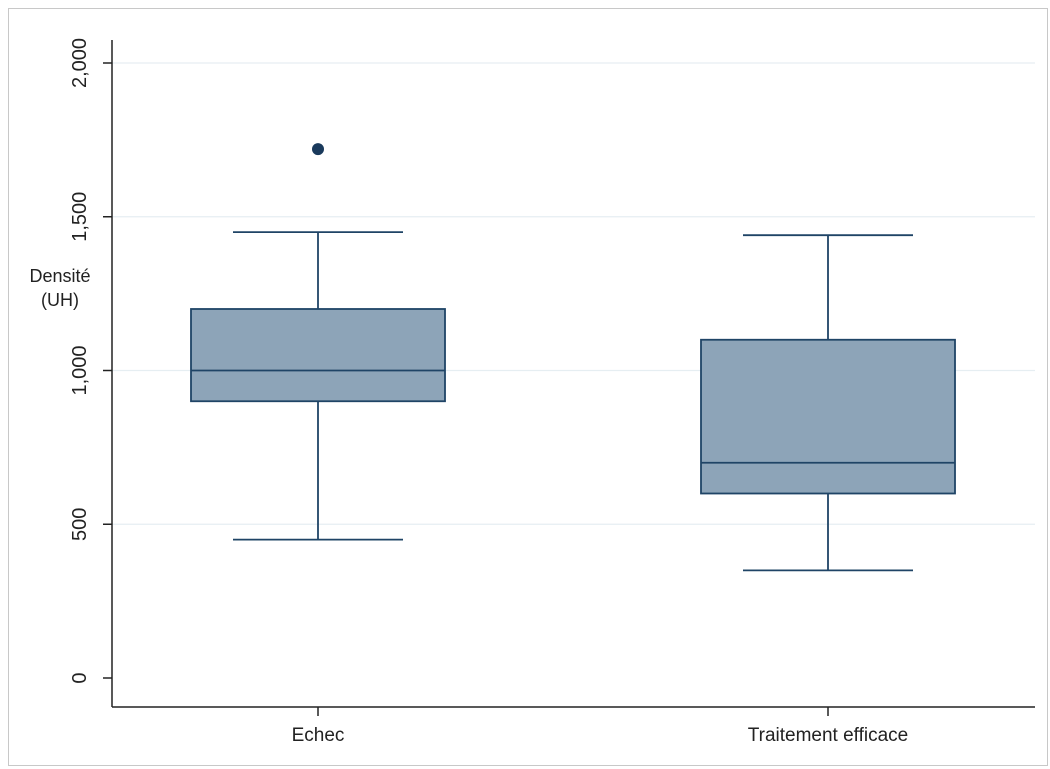 This screenshot has height=769, width=1050. What do you see at coordinates (828, 735) in the screenshot?
I see `x-category-label: Traitement efficace` at bounding box center [828, 735].